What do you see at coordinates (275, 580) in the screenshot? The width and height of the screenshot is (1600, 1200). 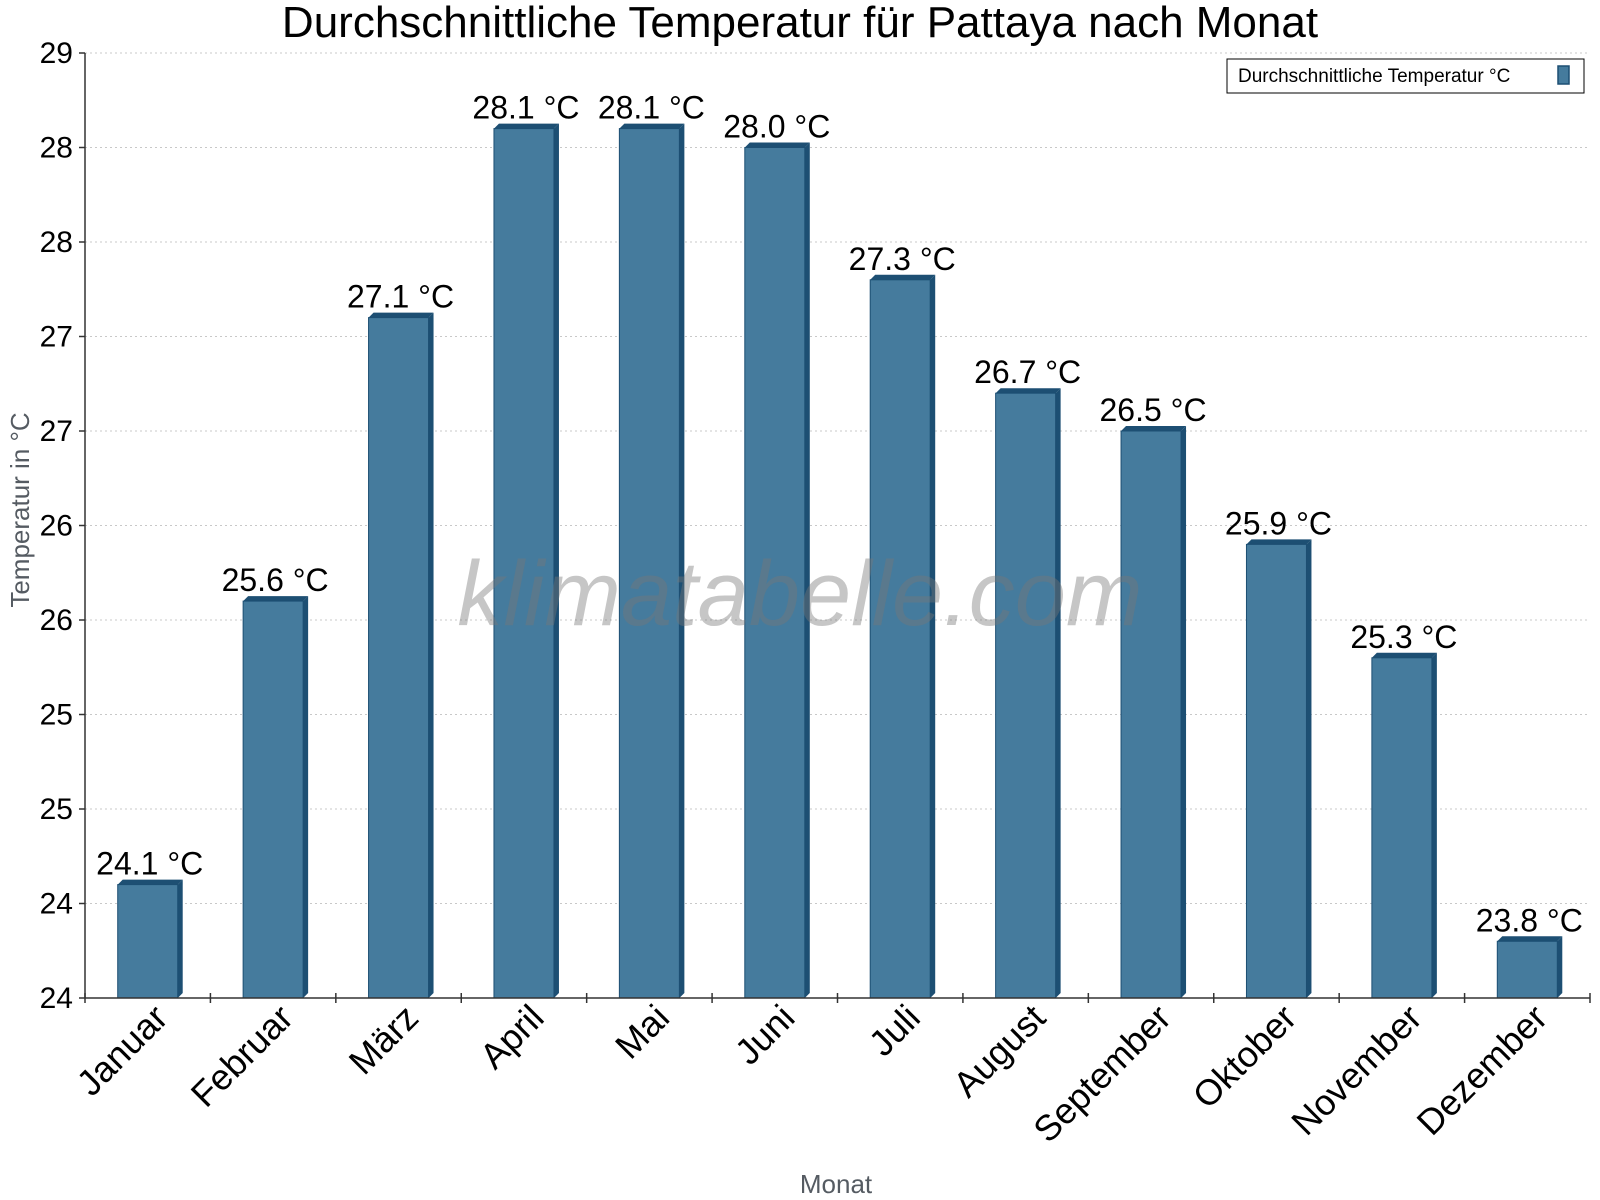 I see `bar-value-label: 25.6 °C` at bounding box center [275, 580].